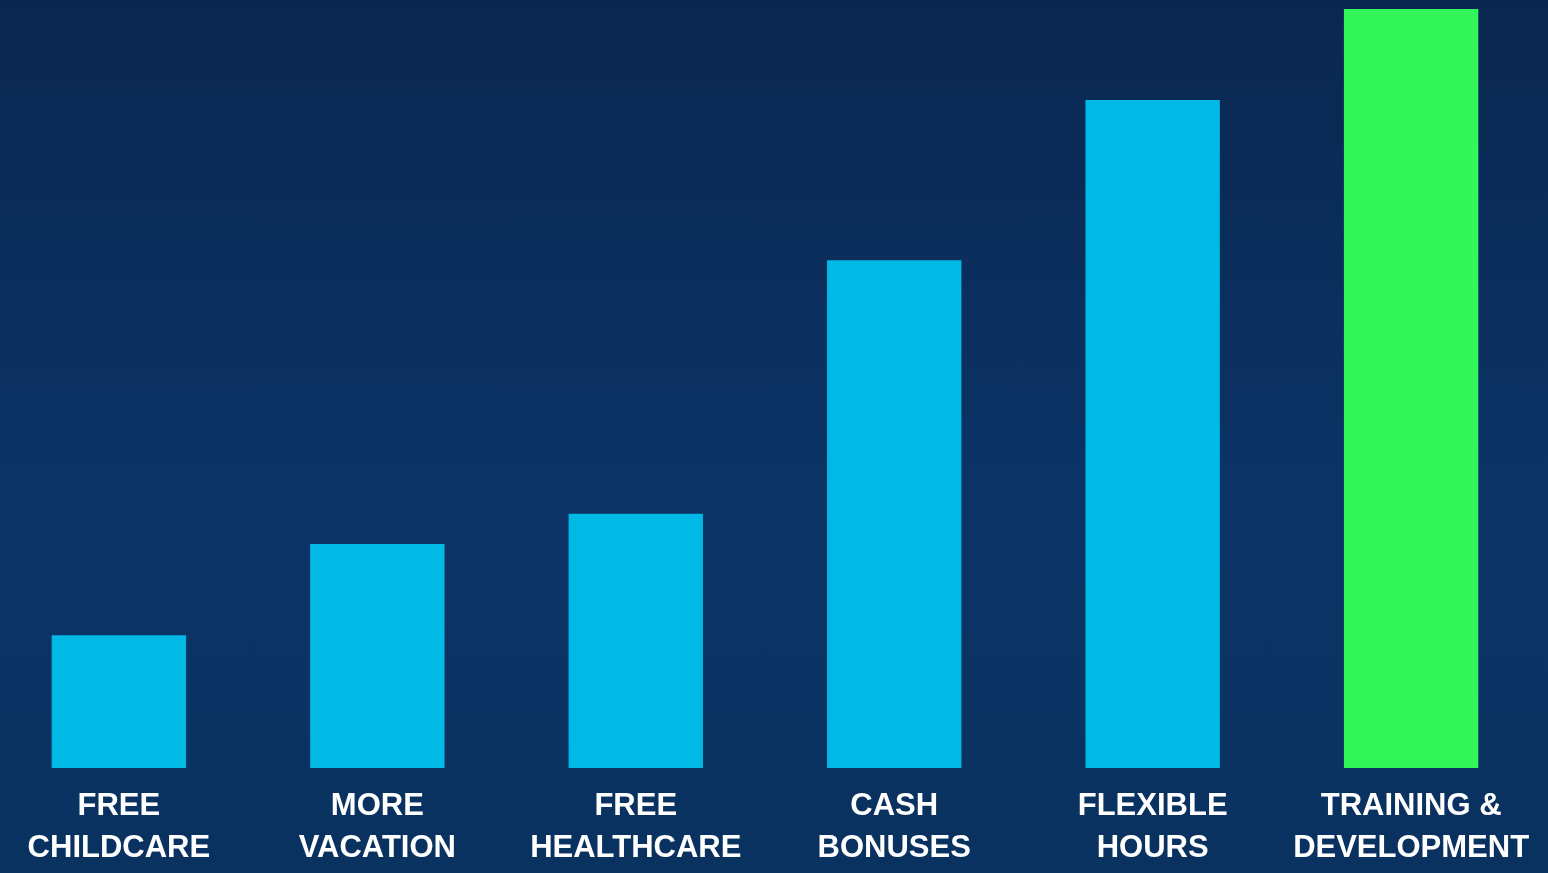 This screenshot has width=1548, height=873. I want to click on x-tick-label: MORE VACATION, so click(377, 825).